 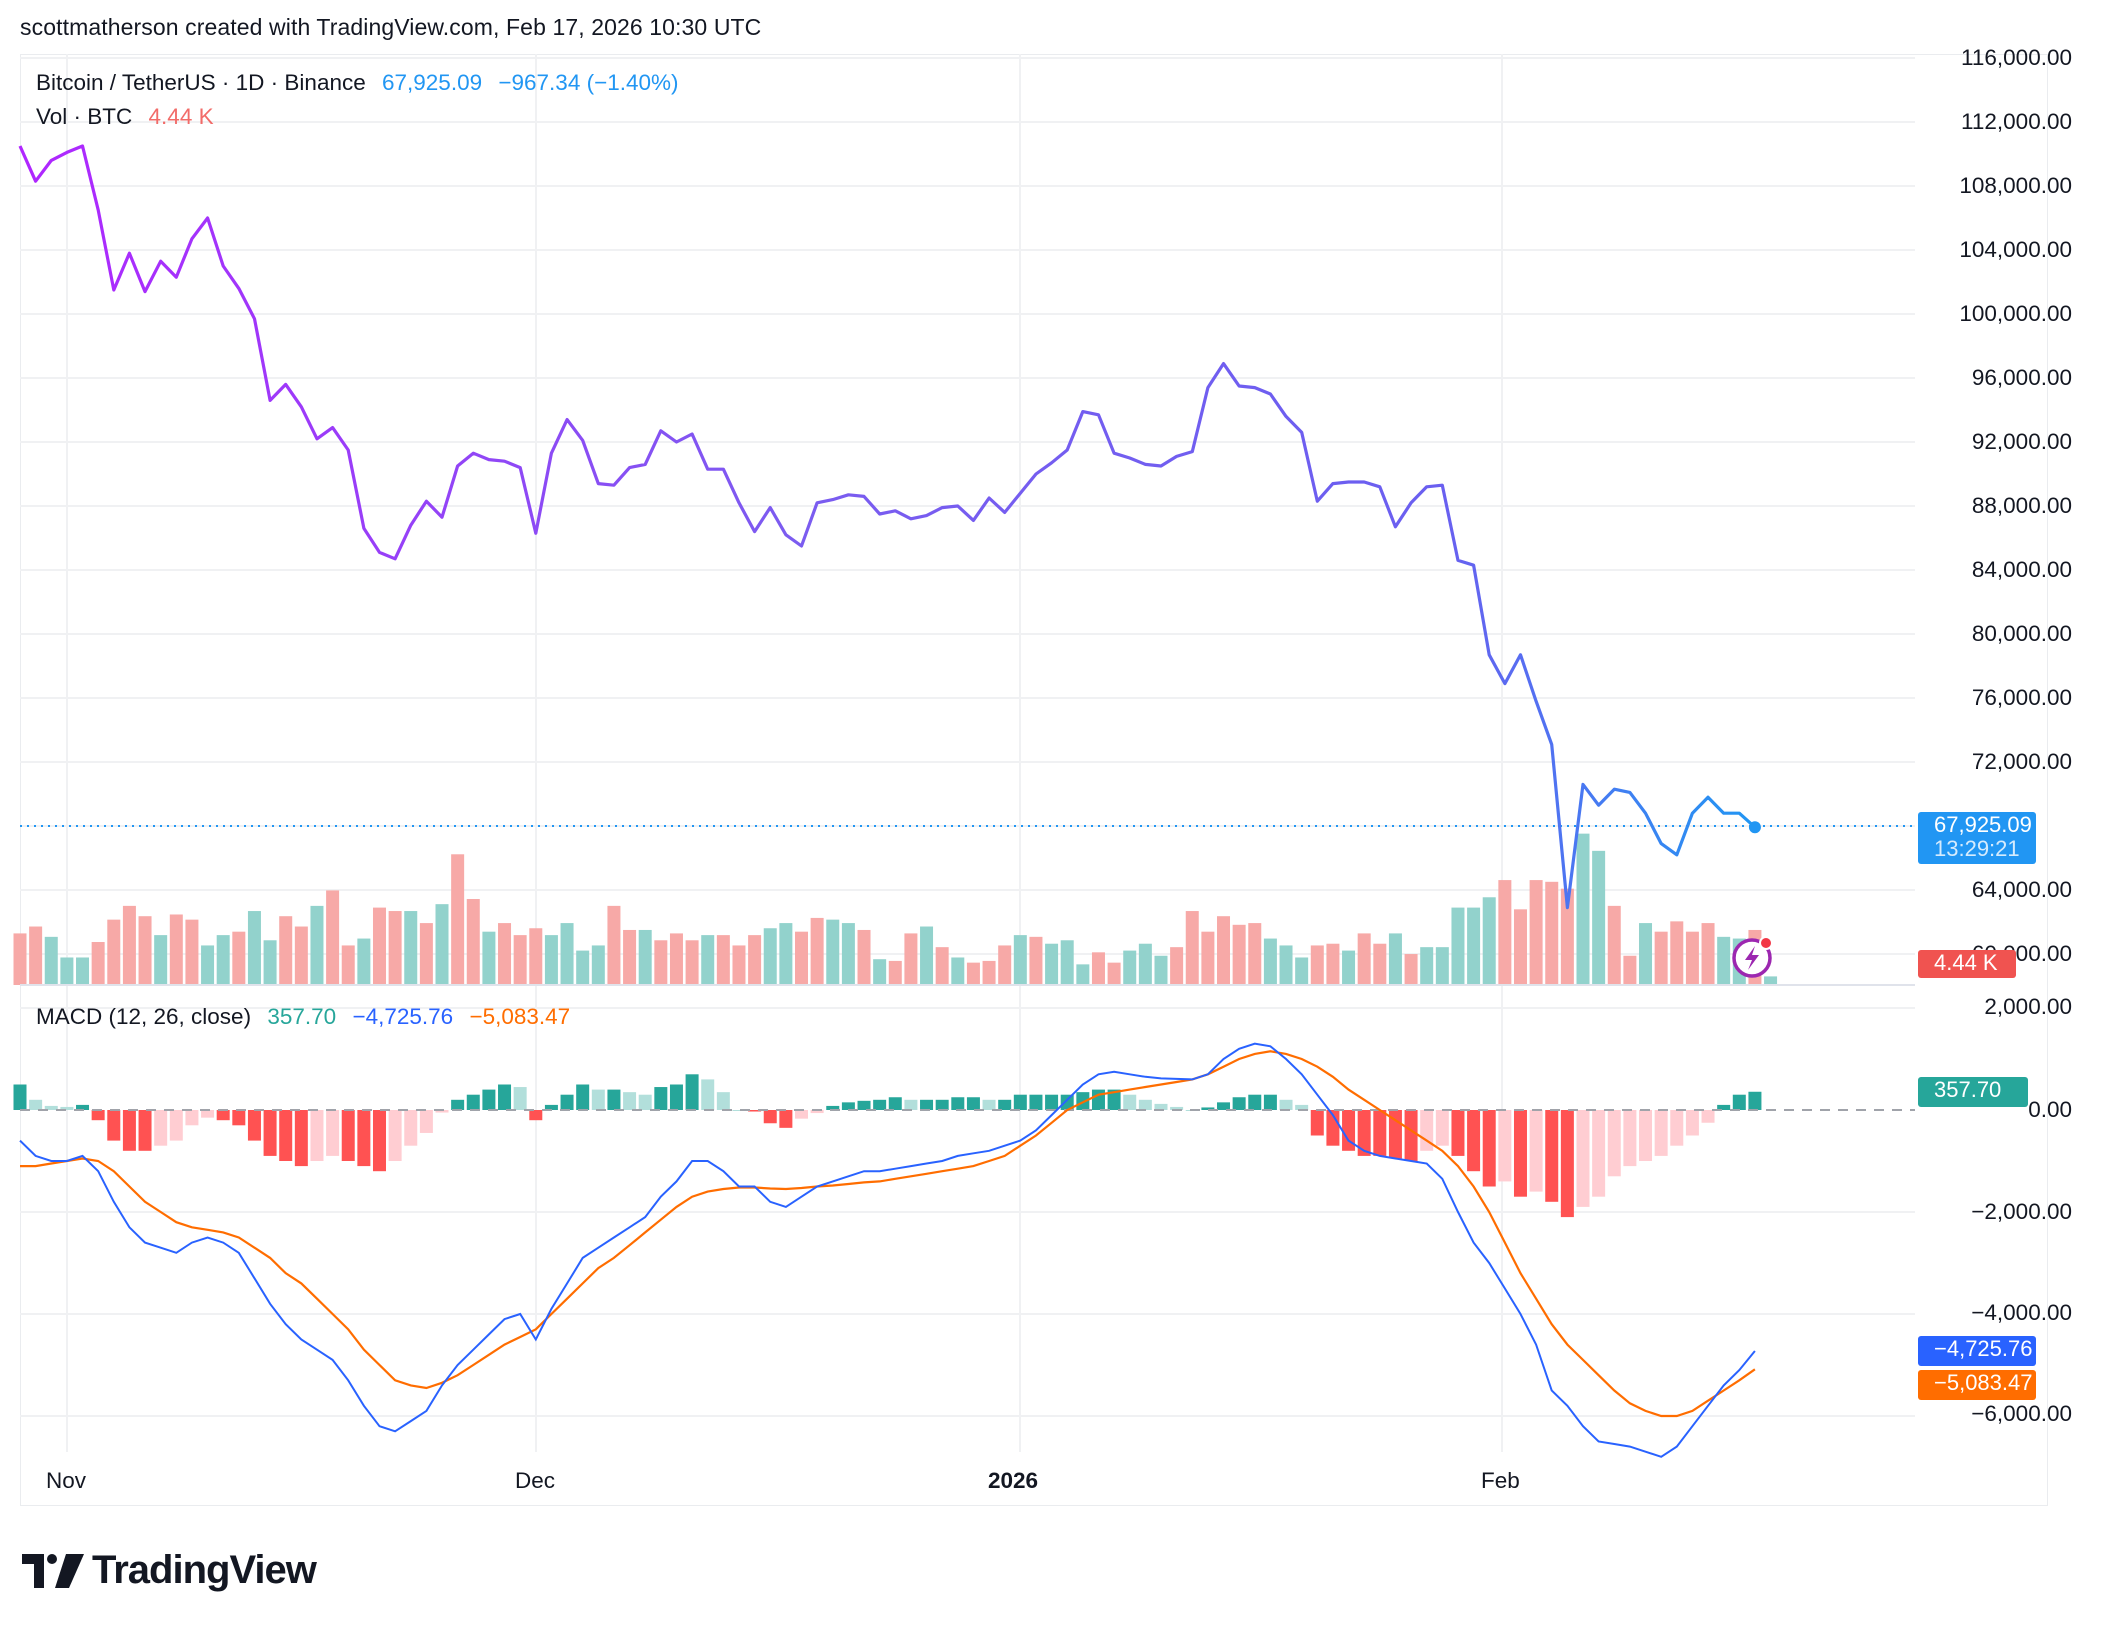 What do you see at coordinates (1977, 1385) in the screenshot?
I see `macd-signal-tag: −5,083.47` at bounding box center [1977, 1385].